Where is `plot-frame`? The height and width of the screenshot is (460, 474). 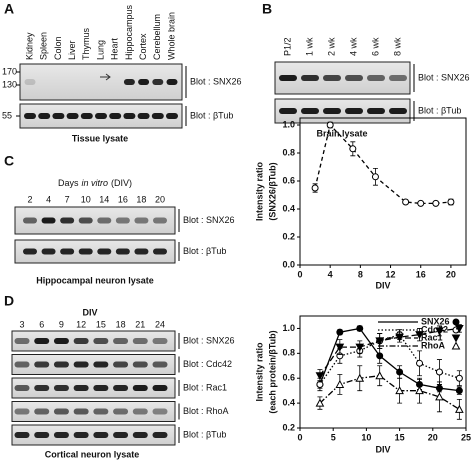
plot-frame is located at coordinates (383, 191).